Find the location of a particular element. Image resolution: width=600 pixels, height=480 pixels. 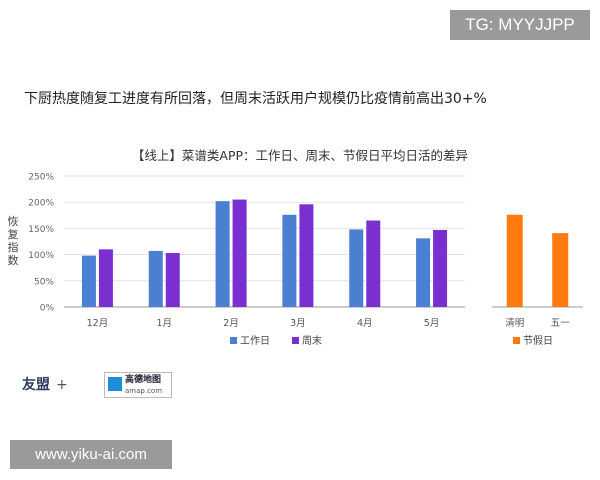

amap-mark-icon is located at coordinates (115, 384).